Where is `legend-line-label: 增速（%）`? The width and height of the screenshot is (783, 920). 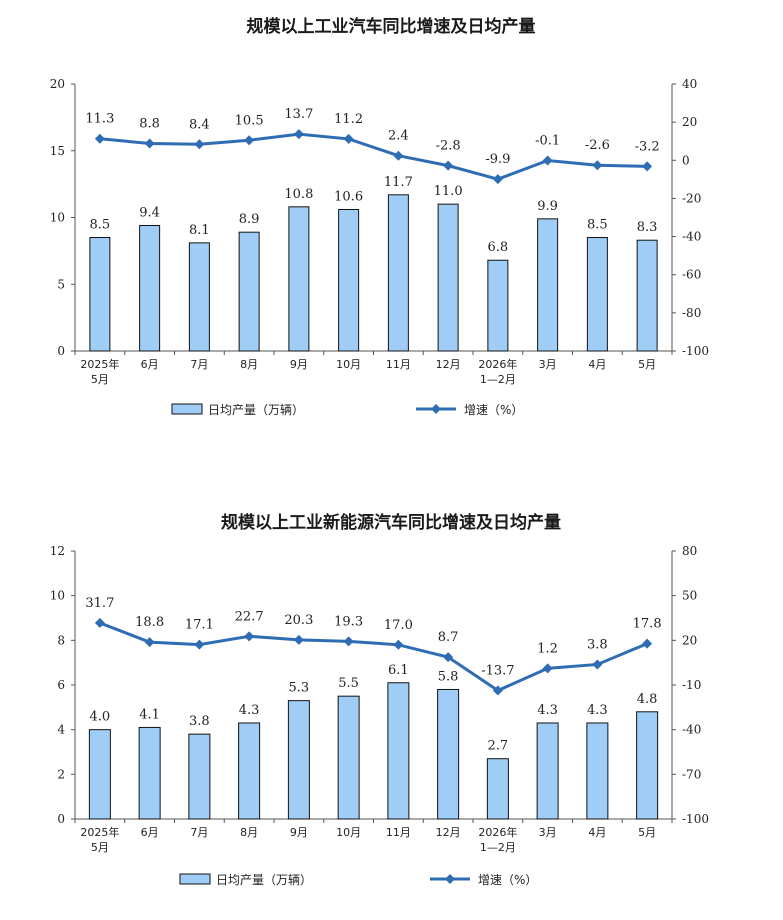 legend-line-label: 增速（%） is located at coordinates (507, 880).